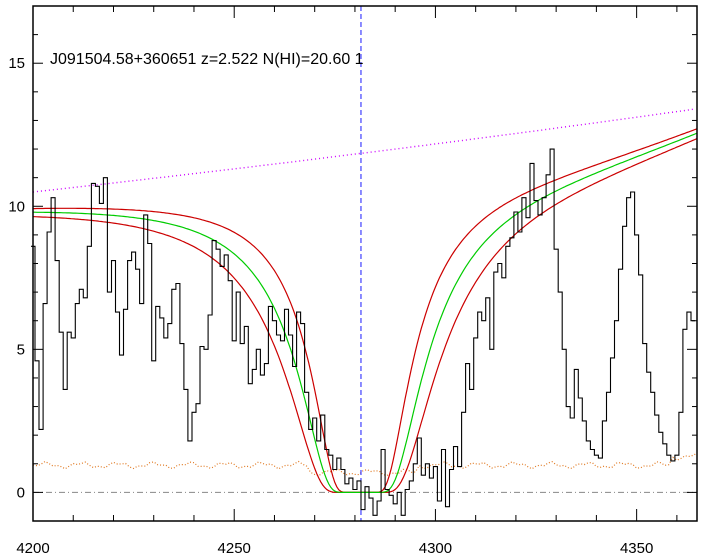 This screenshot has height=556, width=704. Describe the element at coordinates (234, 548) in the screenshot. I see `x-tick-label: 4250` at that location.